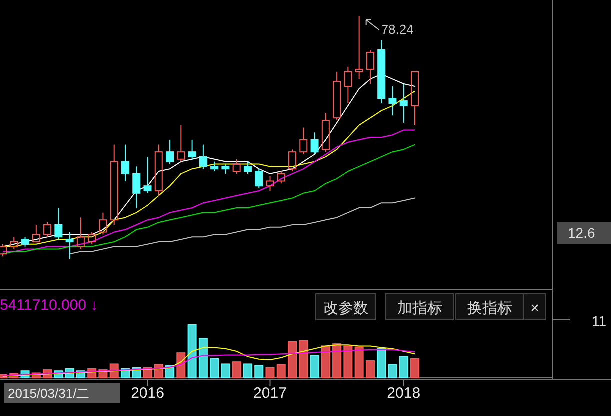 This screenshot has width=611, height=416. What do you see at coordinates (420, 308) in the screenshot?
I see `text: 加指标` at bounding box center [420, 308].